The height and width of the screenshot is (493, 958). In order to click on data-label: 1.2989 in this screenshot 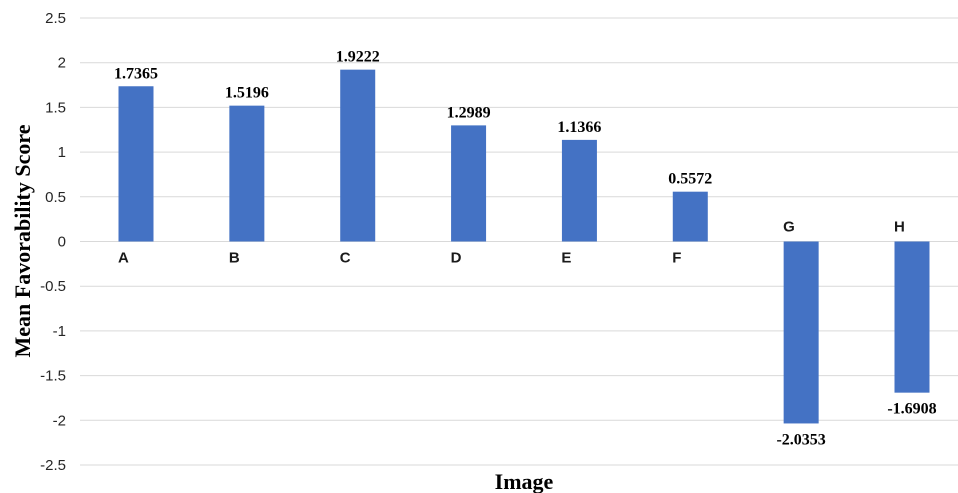, I will do `click(469, 112)`.